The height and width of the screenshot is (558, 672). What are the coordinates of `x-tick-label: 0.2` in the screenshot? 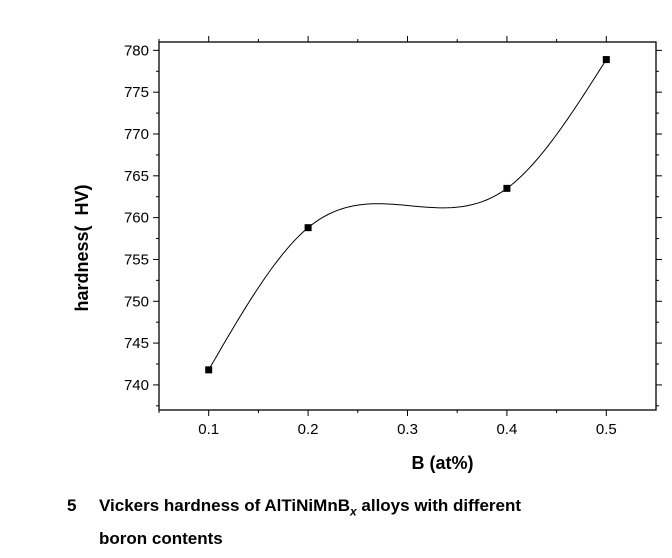 It's located at (308, 429).